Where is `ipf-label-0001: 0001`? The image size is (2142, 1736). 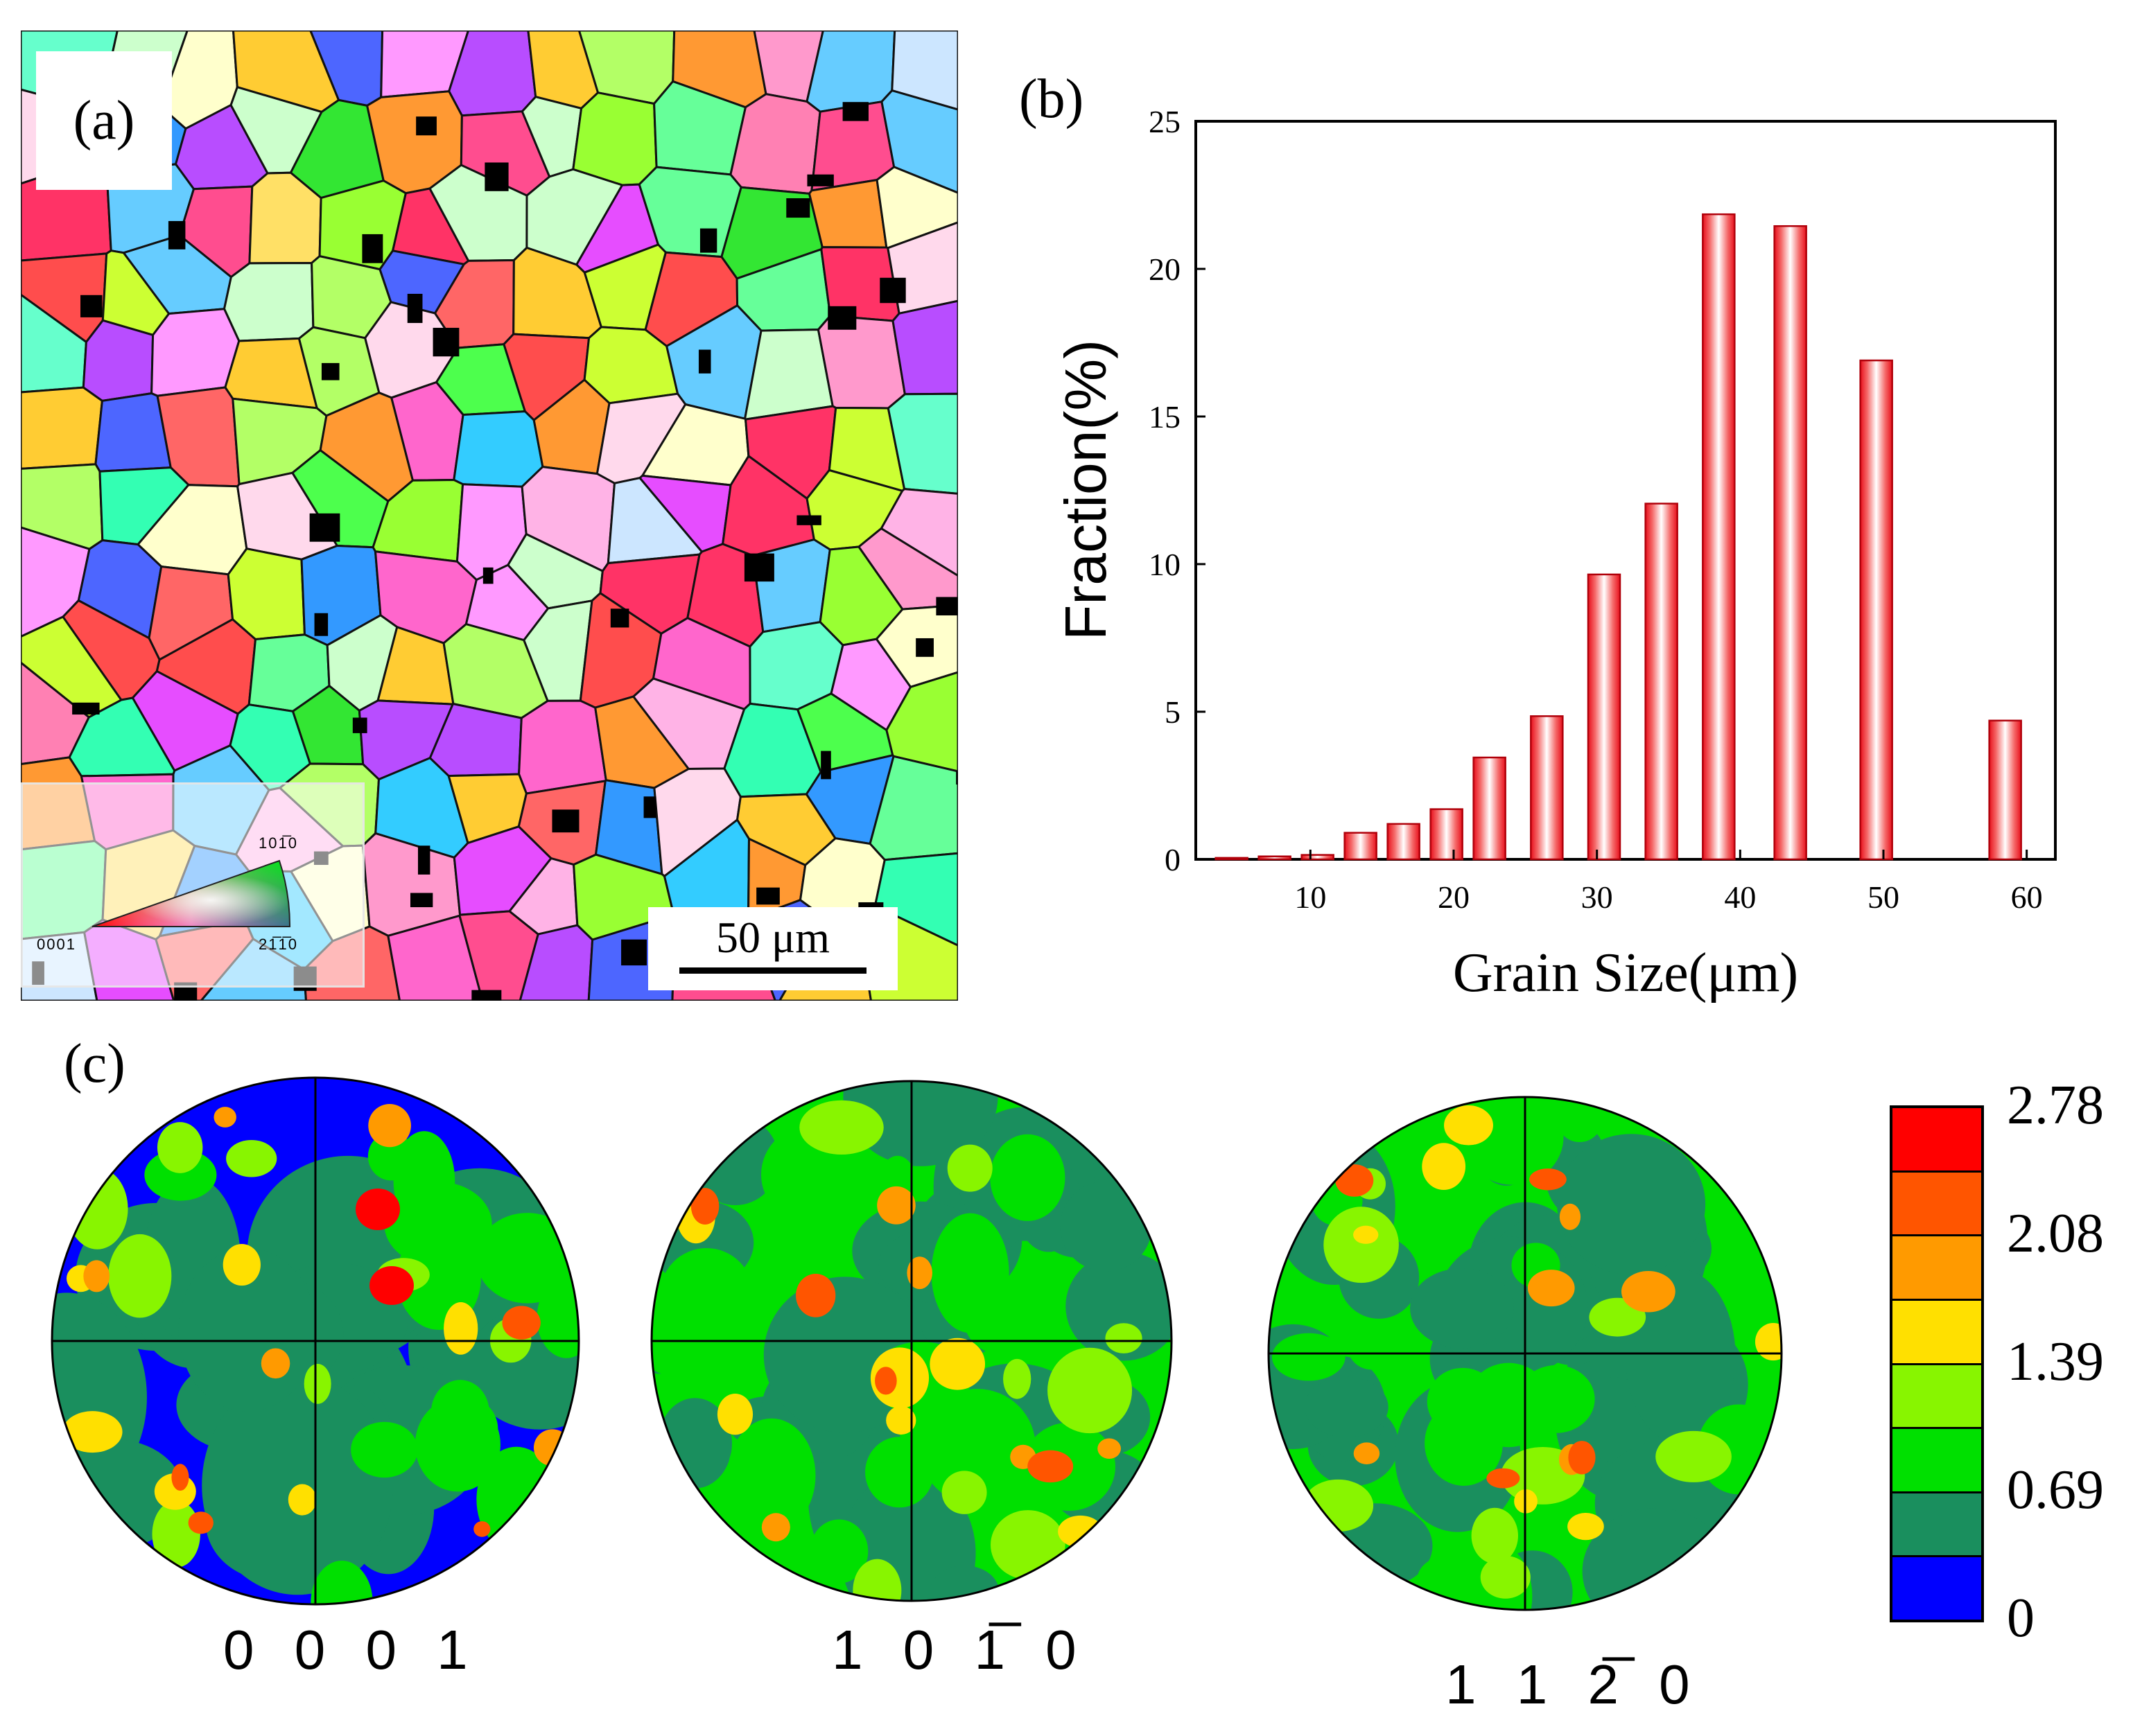 ipf-label-0001: 0001 is located at coordinates (56, 944).